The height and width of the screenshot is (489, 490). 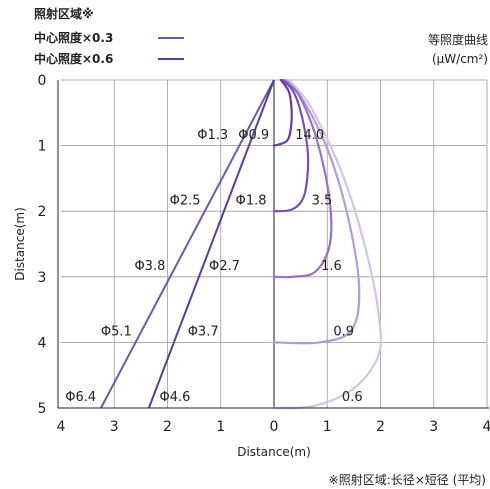 What do you see at coordinates (116, 332) in the screenshot?
I see `area-label: Φ5.1` at bounding box center [116, 332].